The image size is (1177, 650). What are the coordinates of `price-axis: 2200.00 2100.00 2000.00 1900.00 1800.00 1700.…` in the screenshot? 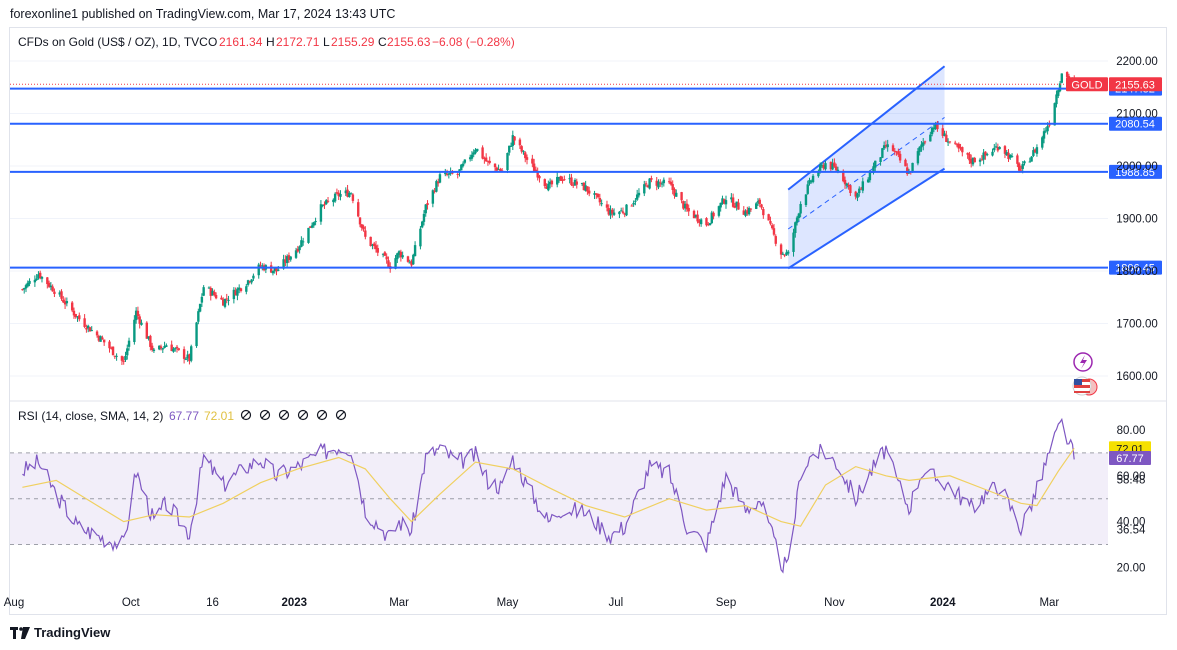 It's located at (1137, 219).